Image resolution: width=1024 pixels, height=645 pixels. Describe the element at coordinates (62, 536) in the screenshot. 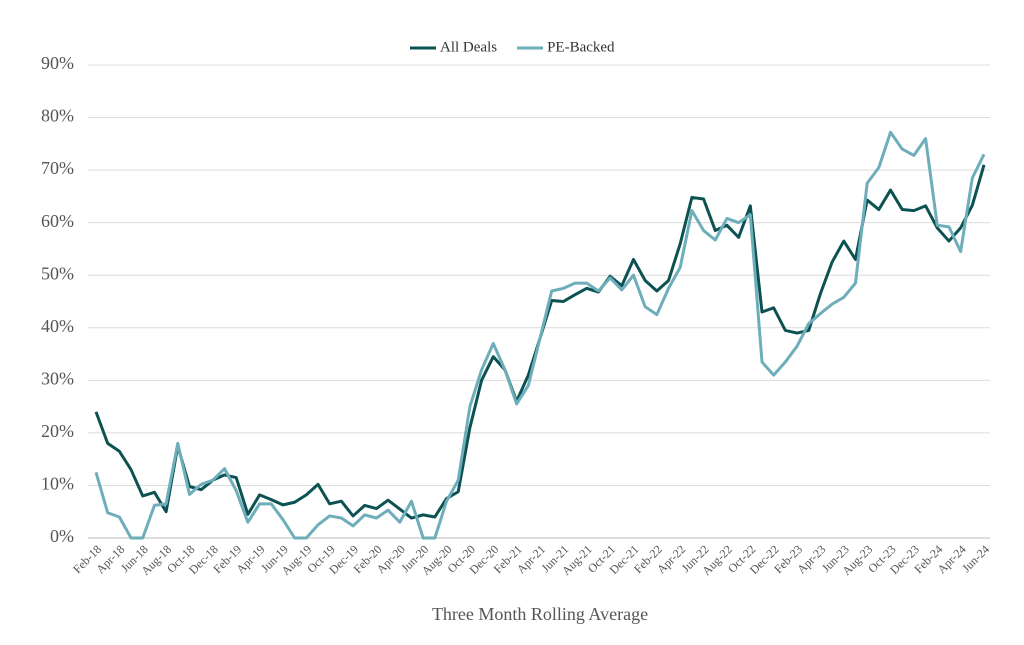

I see `y-tick-label: 0%` at that location.